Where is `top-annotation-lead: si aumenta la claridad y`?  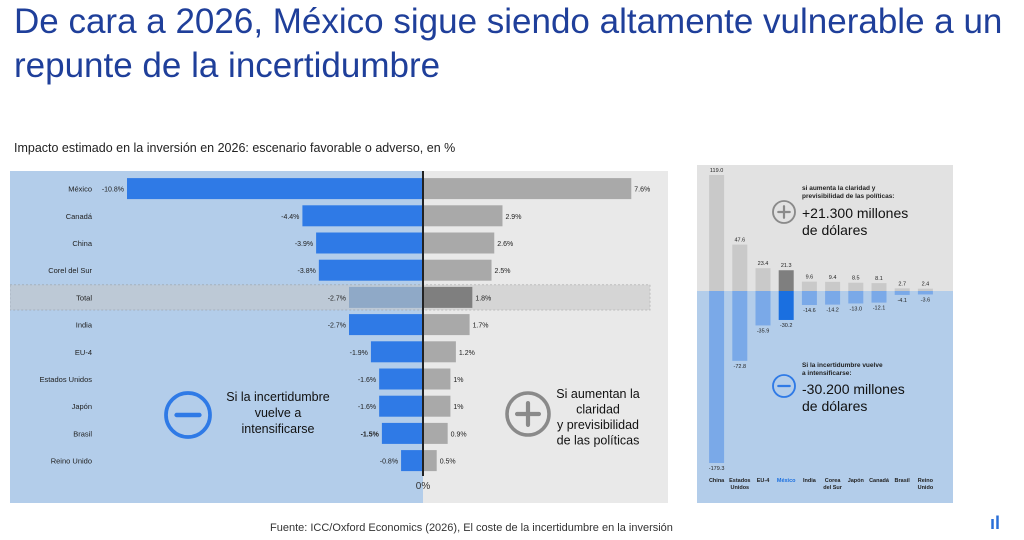 top-annotation-lead: si aumenta la claridad y is located at coordinates (839, 188).